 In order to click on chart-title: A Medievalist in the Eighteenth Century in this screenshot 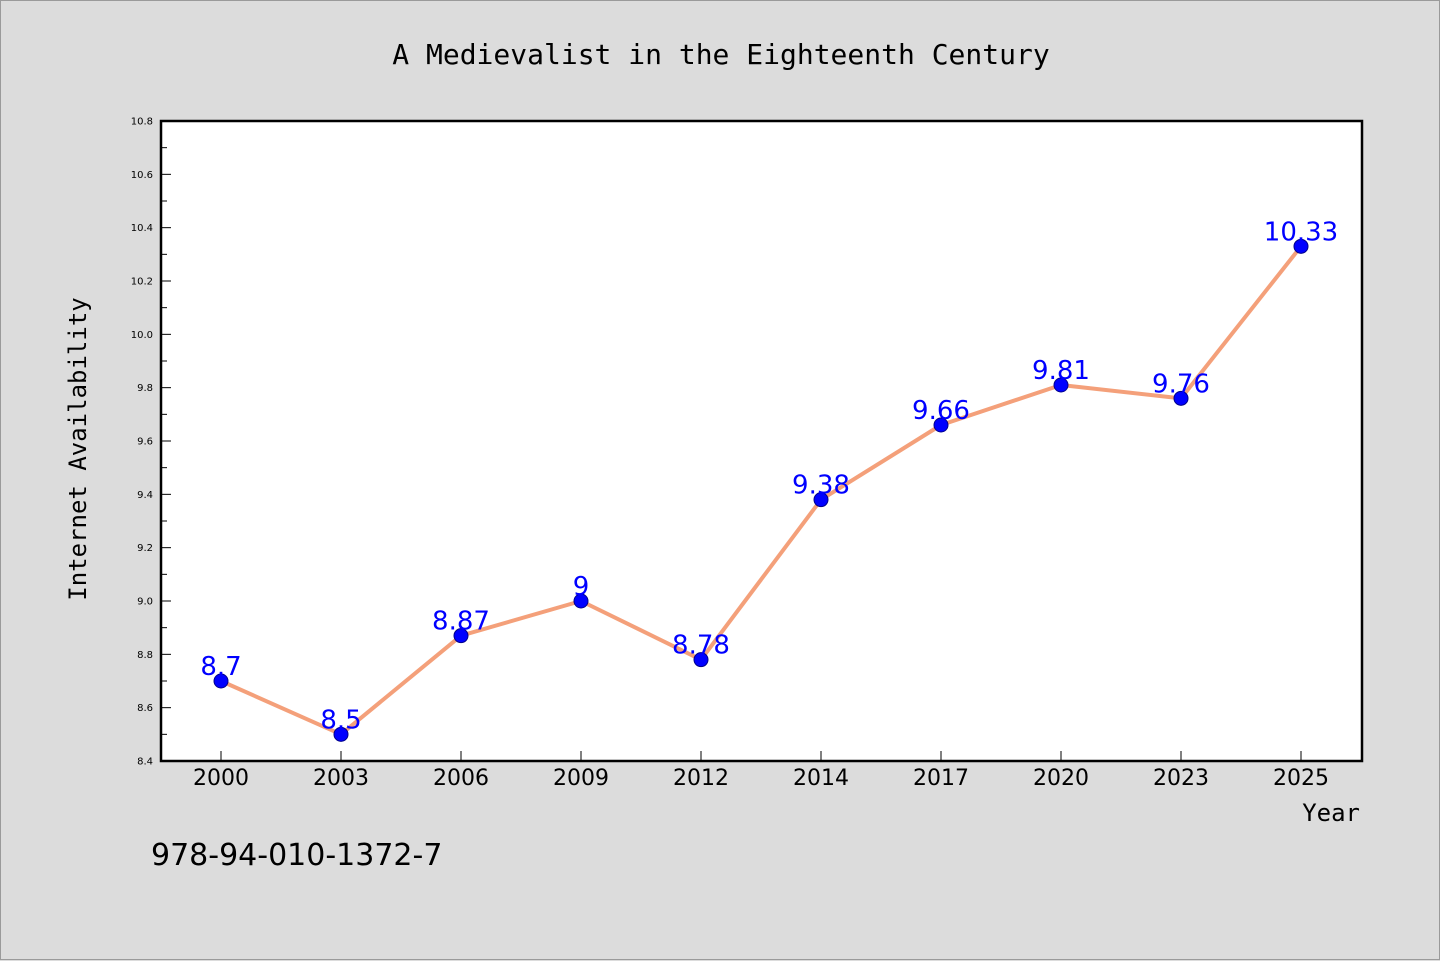, I will do `click(720, 54)`.